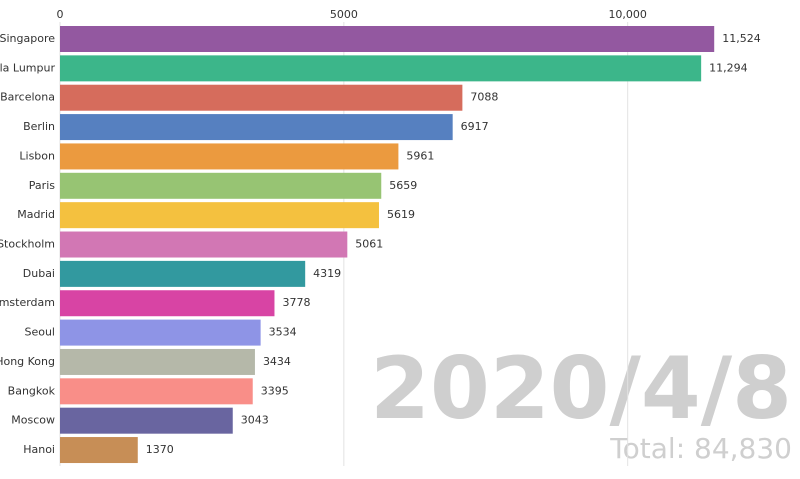  I want to click on value-label: 3778, so click(296, 302).